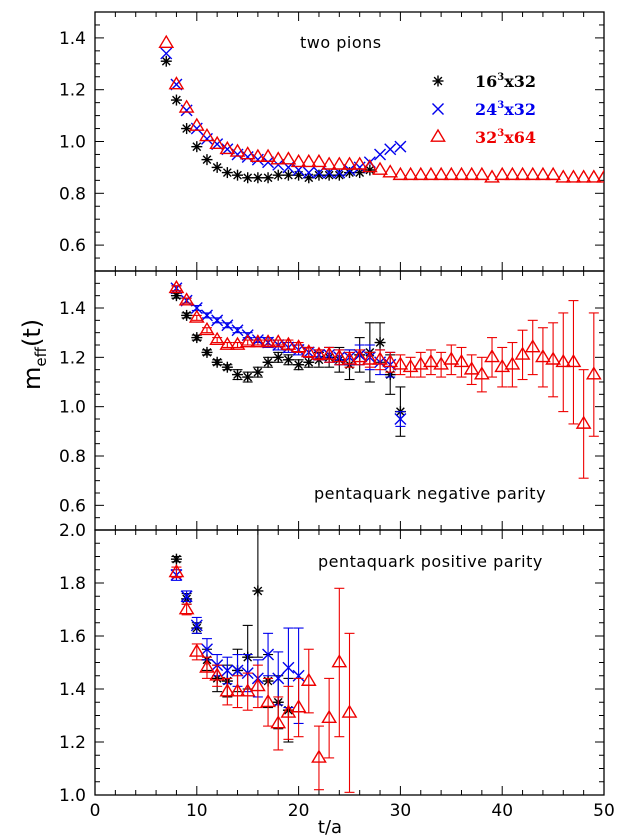 The width and height of the screenshot is (618, 839). I want to click on y-axis-label: meff(t), so click(34, 354).